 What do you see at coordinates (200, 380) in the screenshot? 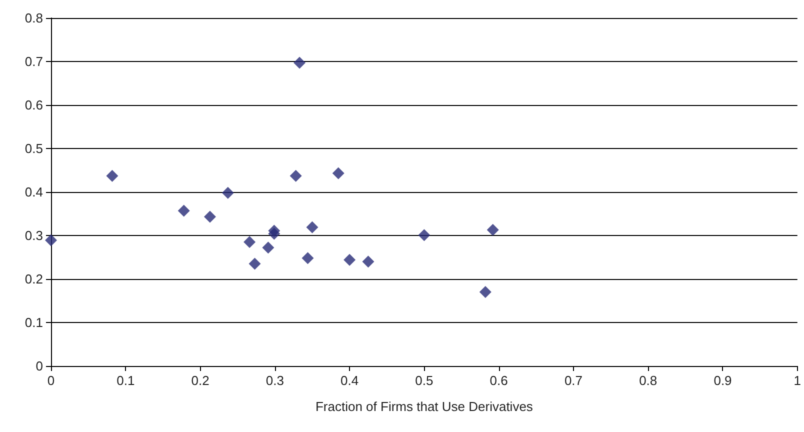
I see `x-tick-label: 0.2` at bounding box center [200, 380].